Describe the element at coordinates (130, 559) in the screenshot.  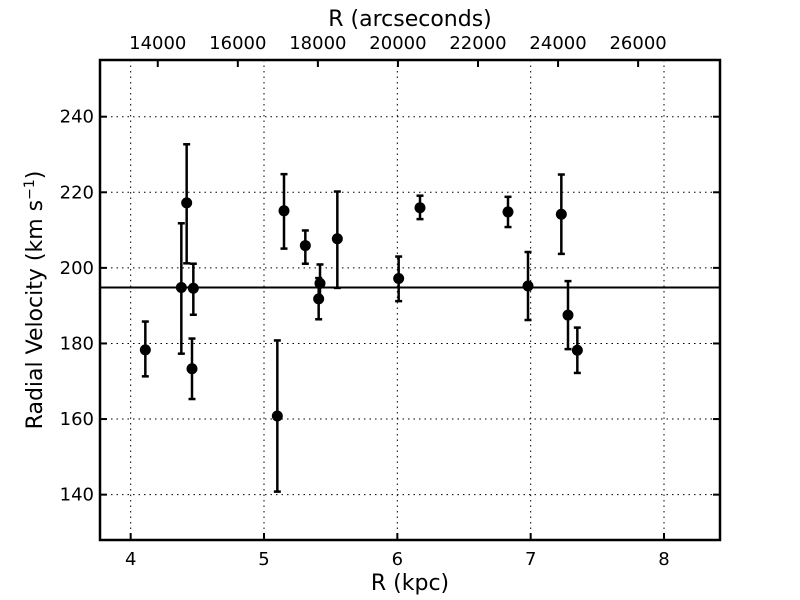
I see `x-tick-label: 4` at that location.